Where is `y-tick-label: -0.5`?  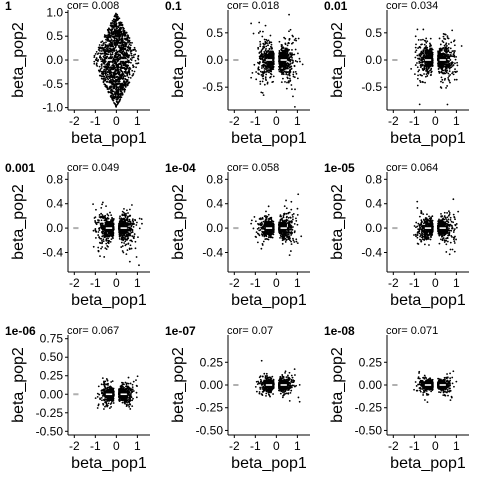 y-tick-label: -0.5 is located at coordinates (212, 87).